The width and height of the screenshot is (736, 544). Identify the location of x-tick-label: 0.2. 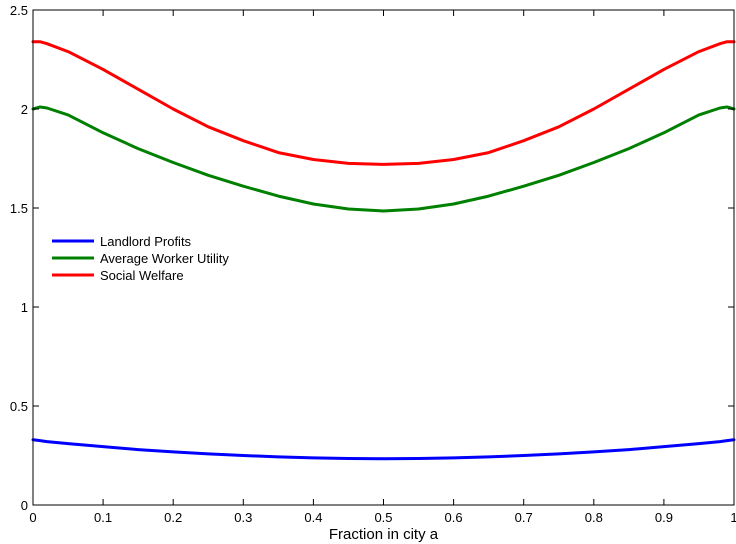
(173, 517).